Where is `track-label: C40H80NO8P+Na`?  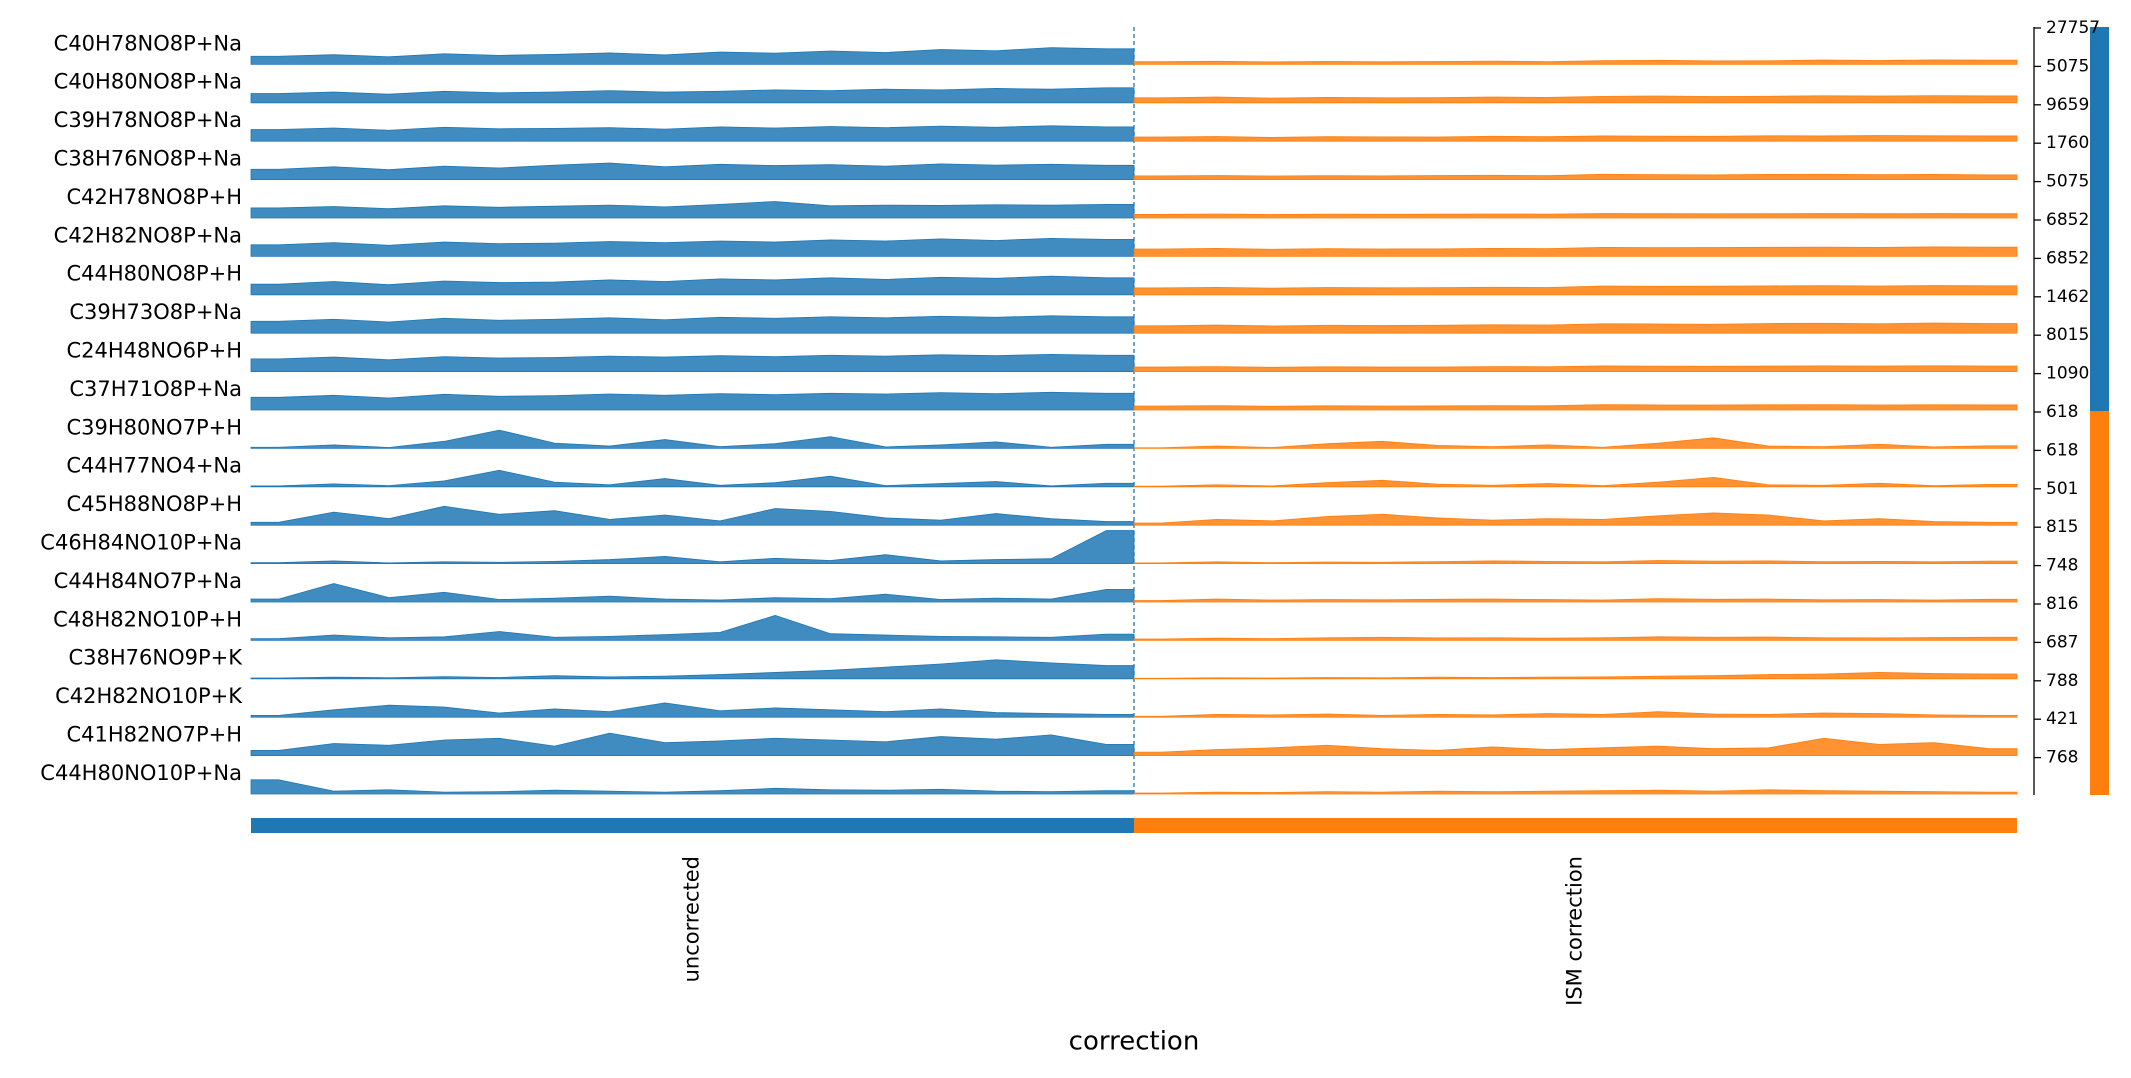
track-label: C40H80NO8P+Na is located at coordinates (148, 82).